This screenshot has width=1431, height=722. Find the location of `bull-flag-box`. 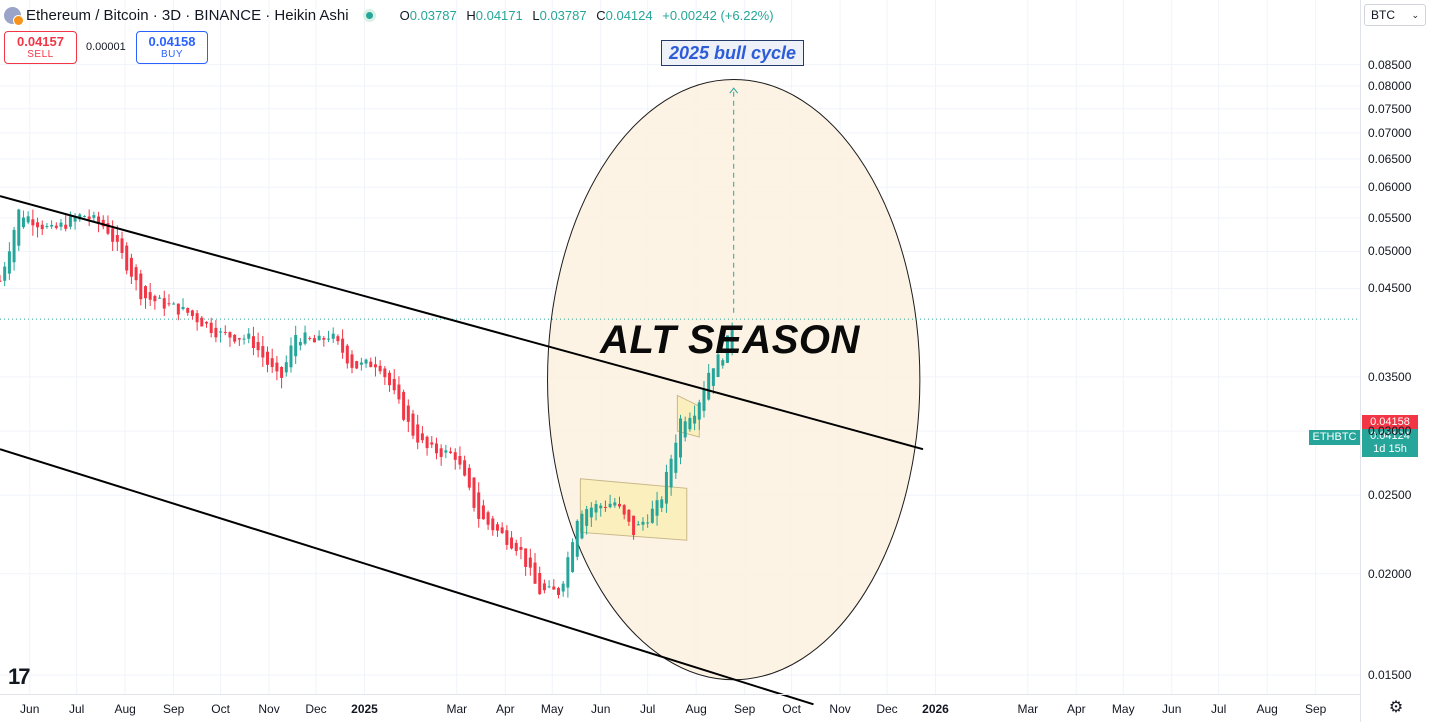

bull-flag-box is located at coordinates (688, 416).